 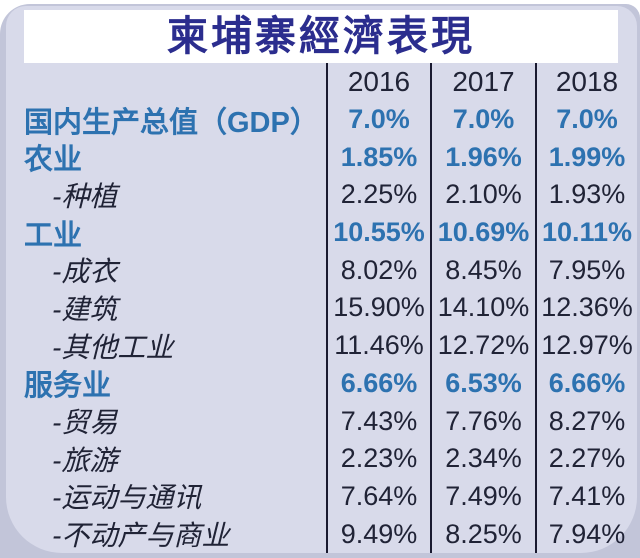 What do you see at coordinates (482, 195) in the screenshot?
I see `value-cell: 2.10%` at bounding box center [482, 195].